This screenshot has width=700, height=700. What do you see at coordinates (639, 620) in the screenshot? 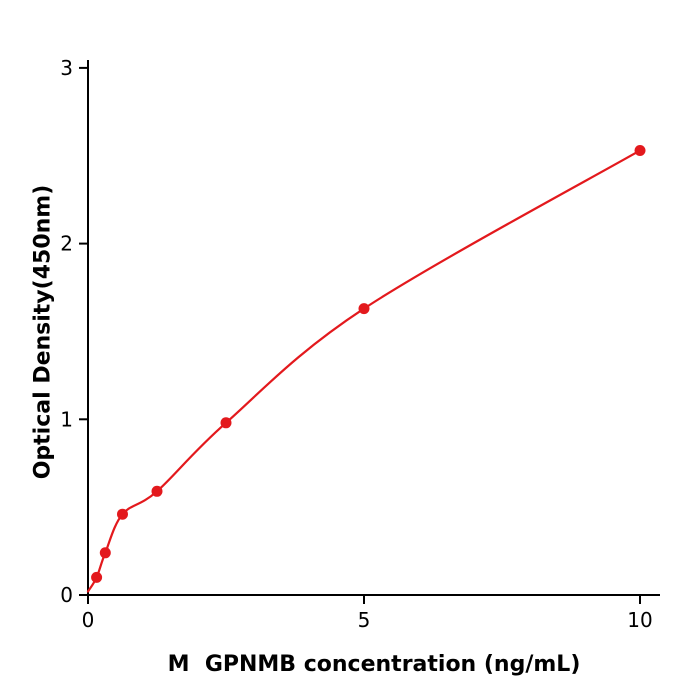
I see `x-tick-label: 10` at bounding box center [639, 620].